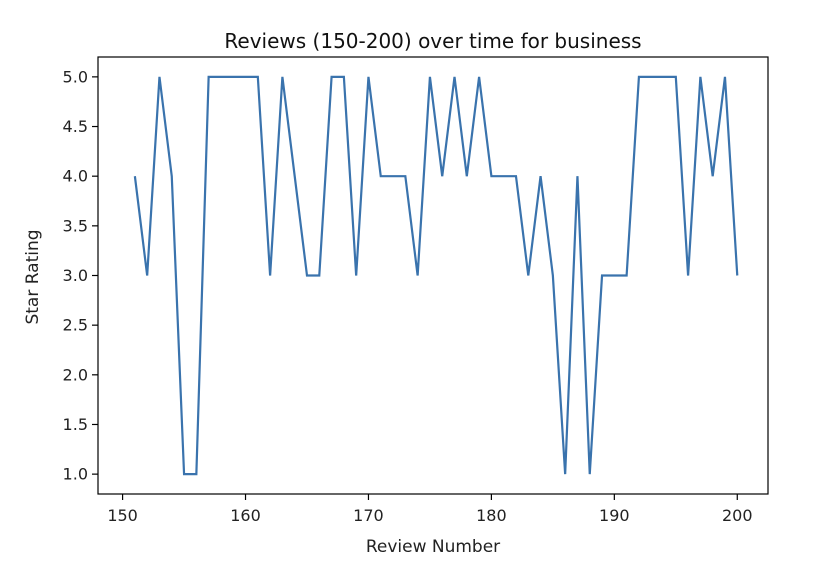 The image size is (834, 576). What do you see at coordinates (491, 515) in the screenshot?
I see `x-tick-label: 180` at bounding box center [491, 515].